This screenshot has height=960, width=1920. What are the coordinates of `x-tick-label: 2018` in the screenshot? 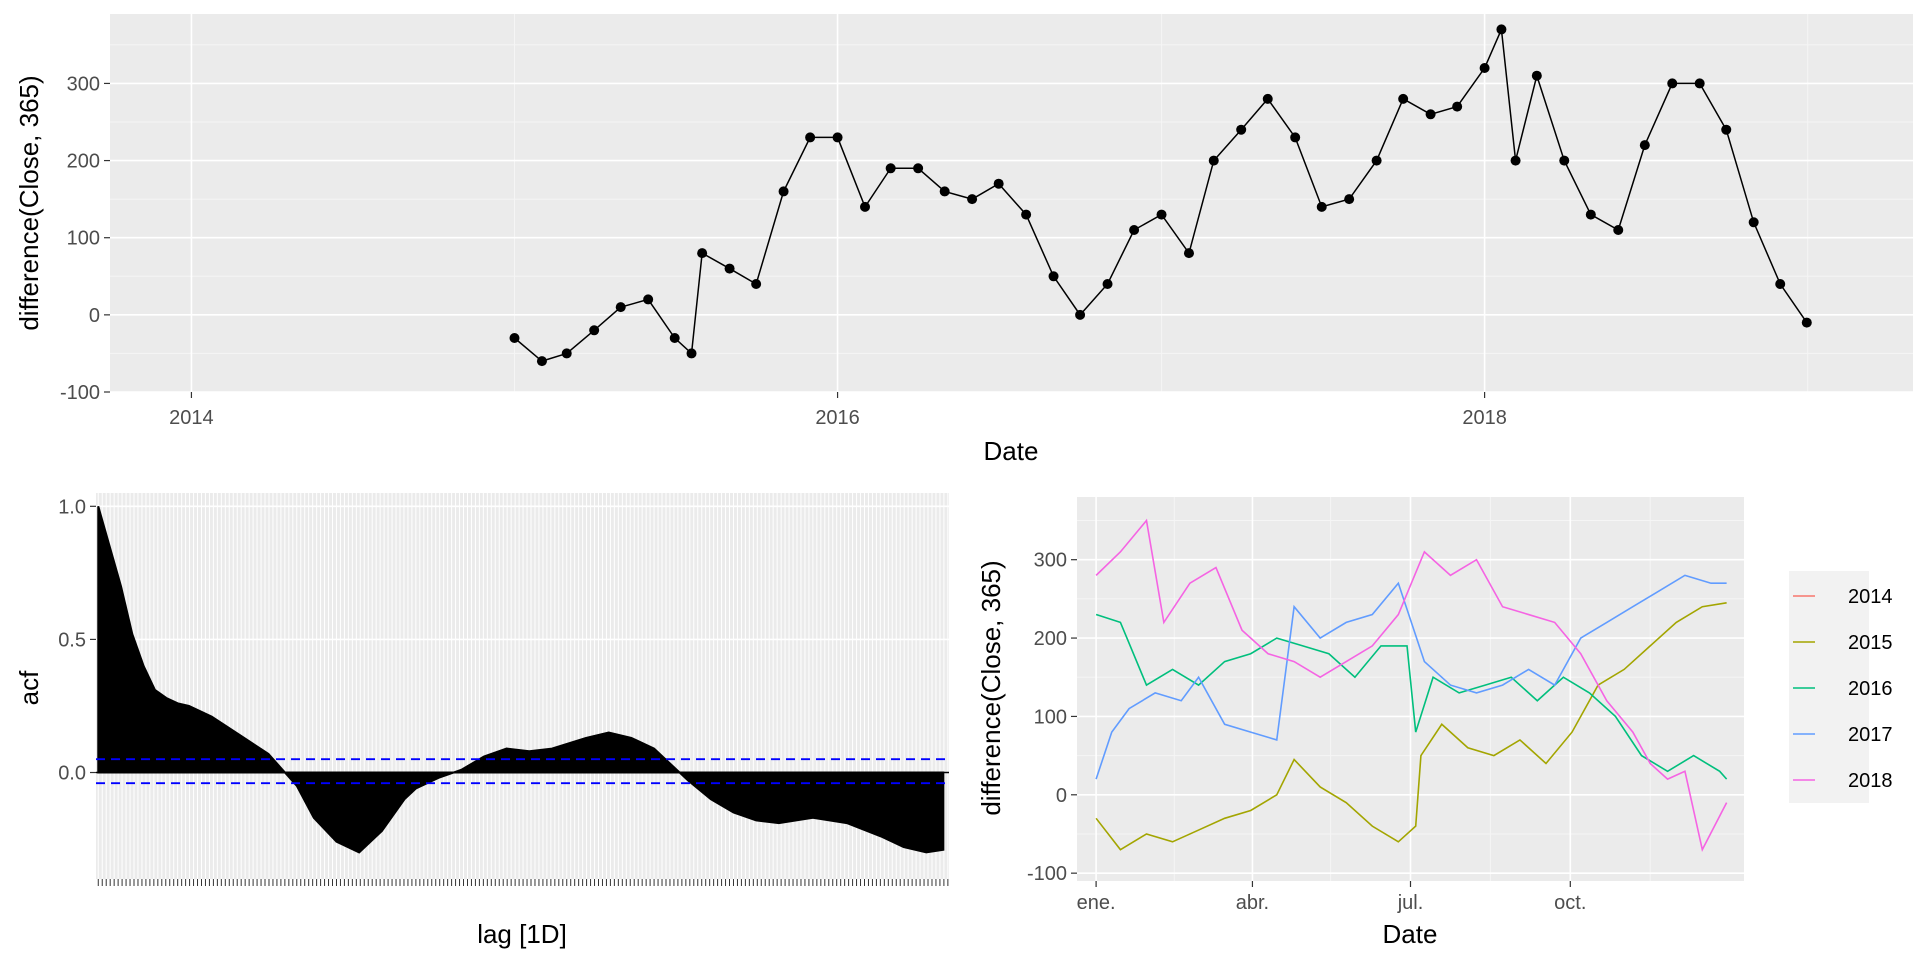 It's located at (1484, 418).